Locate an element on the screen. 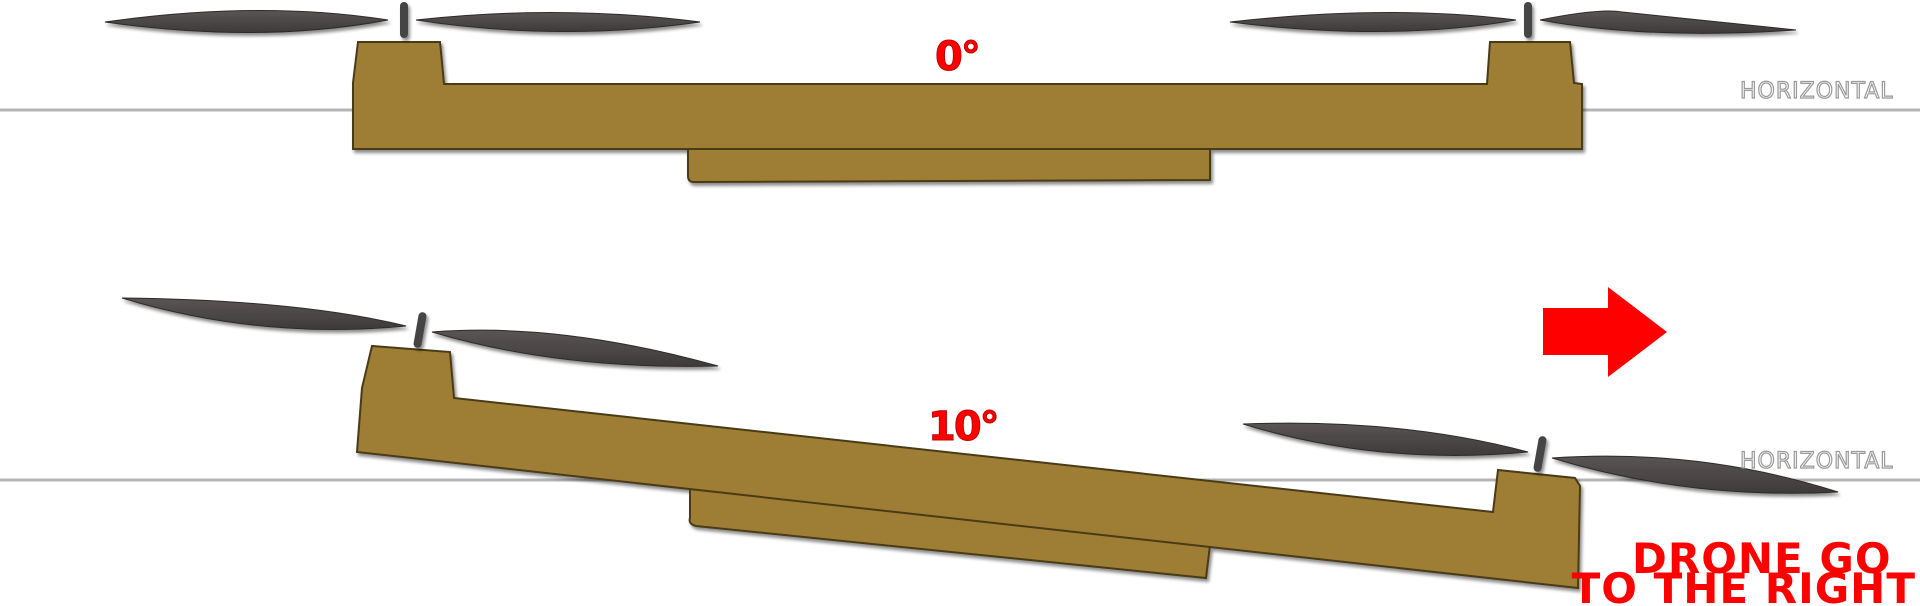 Image resolution: width=1920 pixels, height=606 pixels. propeller-left-top is located at coordinates (402, 20).